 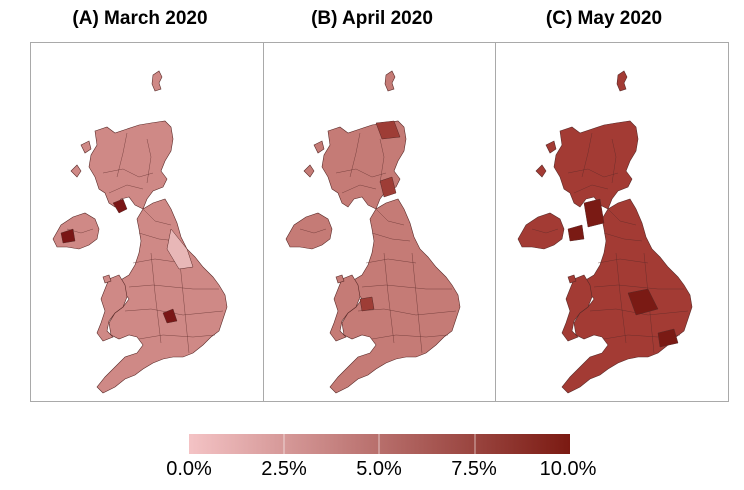 What do you see at coordinates (379, 444) in the screenshot?
I see `legend-color-bar` at bounding box center [379, 444].